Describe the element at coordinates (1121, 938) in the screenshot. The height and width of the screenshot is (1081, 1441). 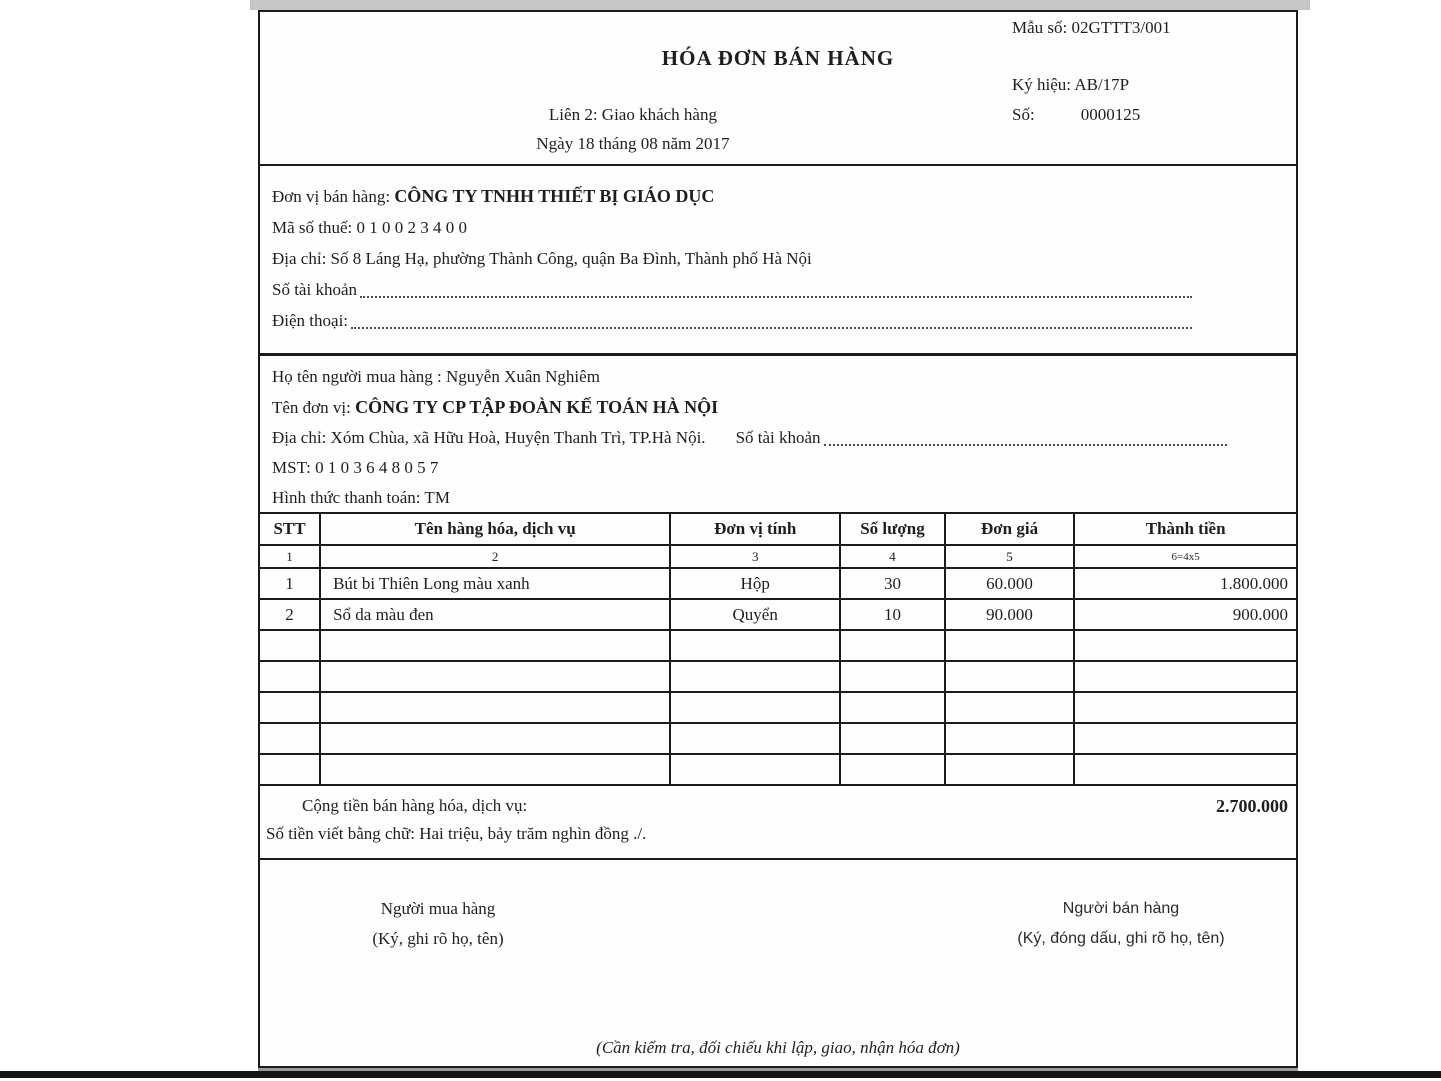
I see `seller-signature-note: (Ký, đóng dấu, ghi rõ họ, tên)` at that location.